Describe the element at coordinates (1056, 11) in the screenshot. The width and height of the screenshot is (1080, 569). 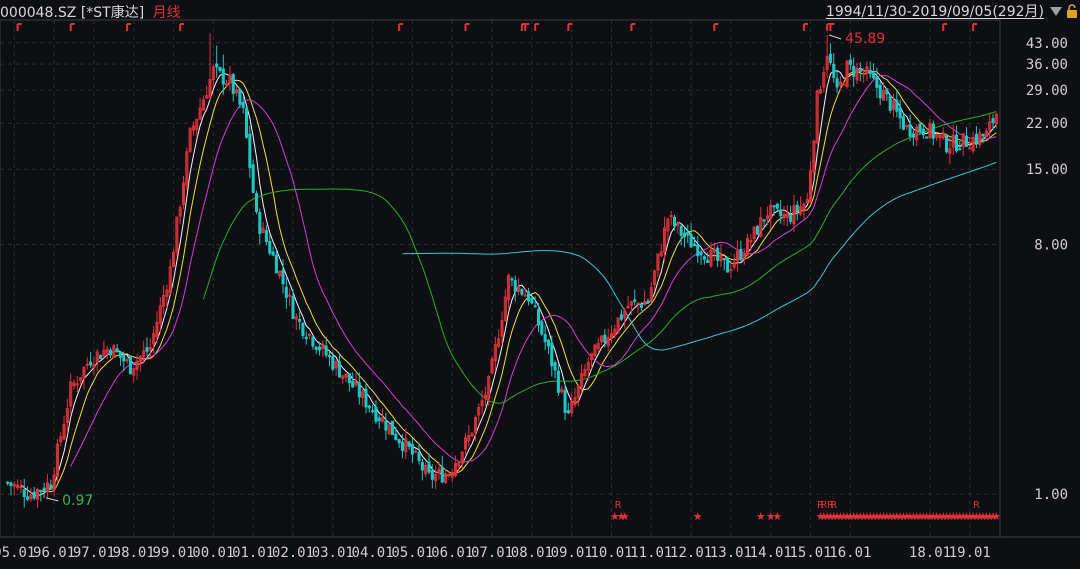
I see `dropdown-icon` at that location.